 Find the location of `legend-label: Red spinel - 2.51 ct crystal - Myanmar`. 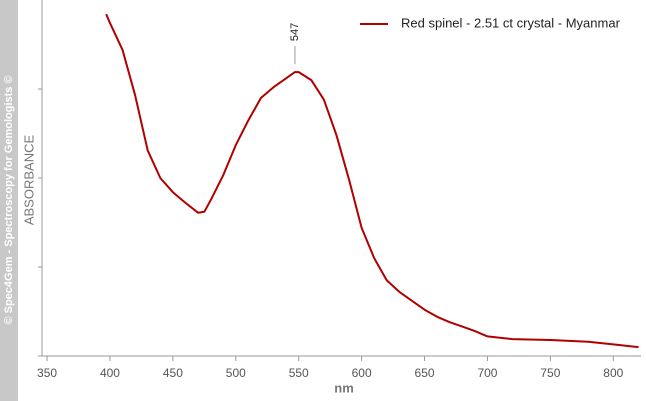

legend-label: Red spinel - 2.51 ct crystal - Myanmar is located at coordinates (511, 22).